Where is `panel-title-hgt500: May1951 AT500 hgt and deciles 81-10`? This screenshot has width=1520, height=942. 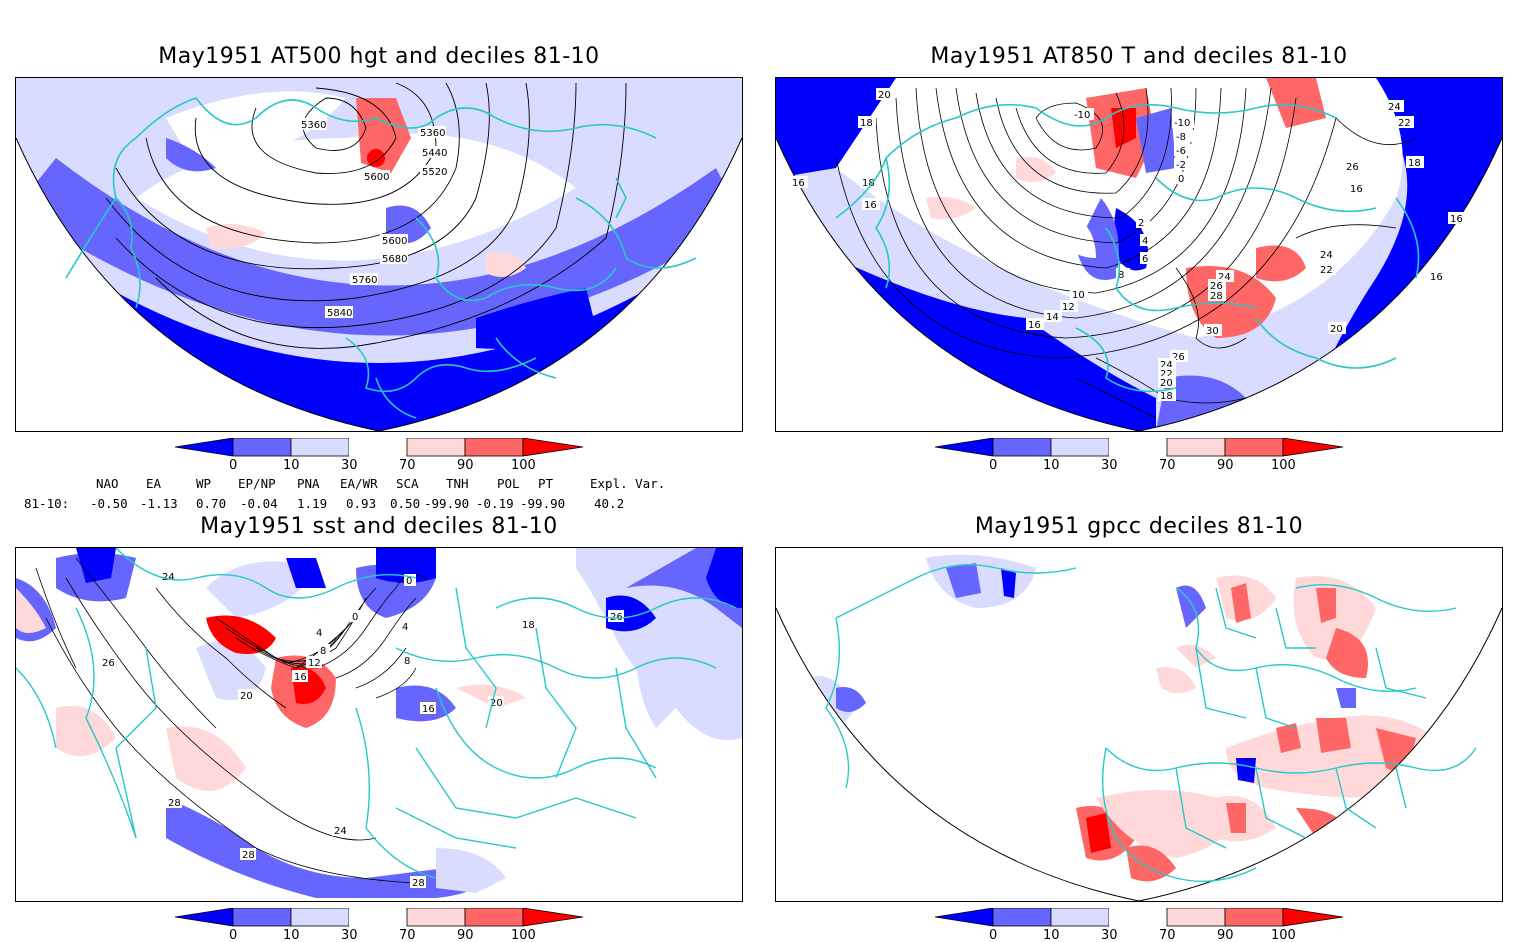
panel-title-hgt500: May1951 AT500 hgt and deciles 81-10 is located at coordinates (379, 56).